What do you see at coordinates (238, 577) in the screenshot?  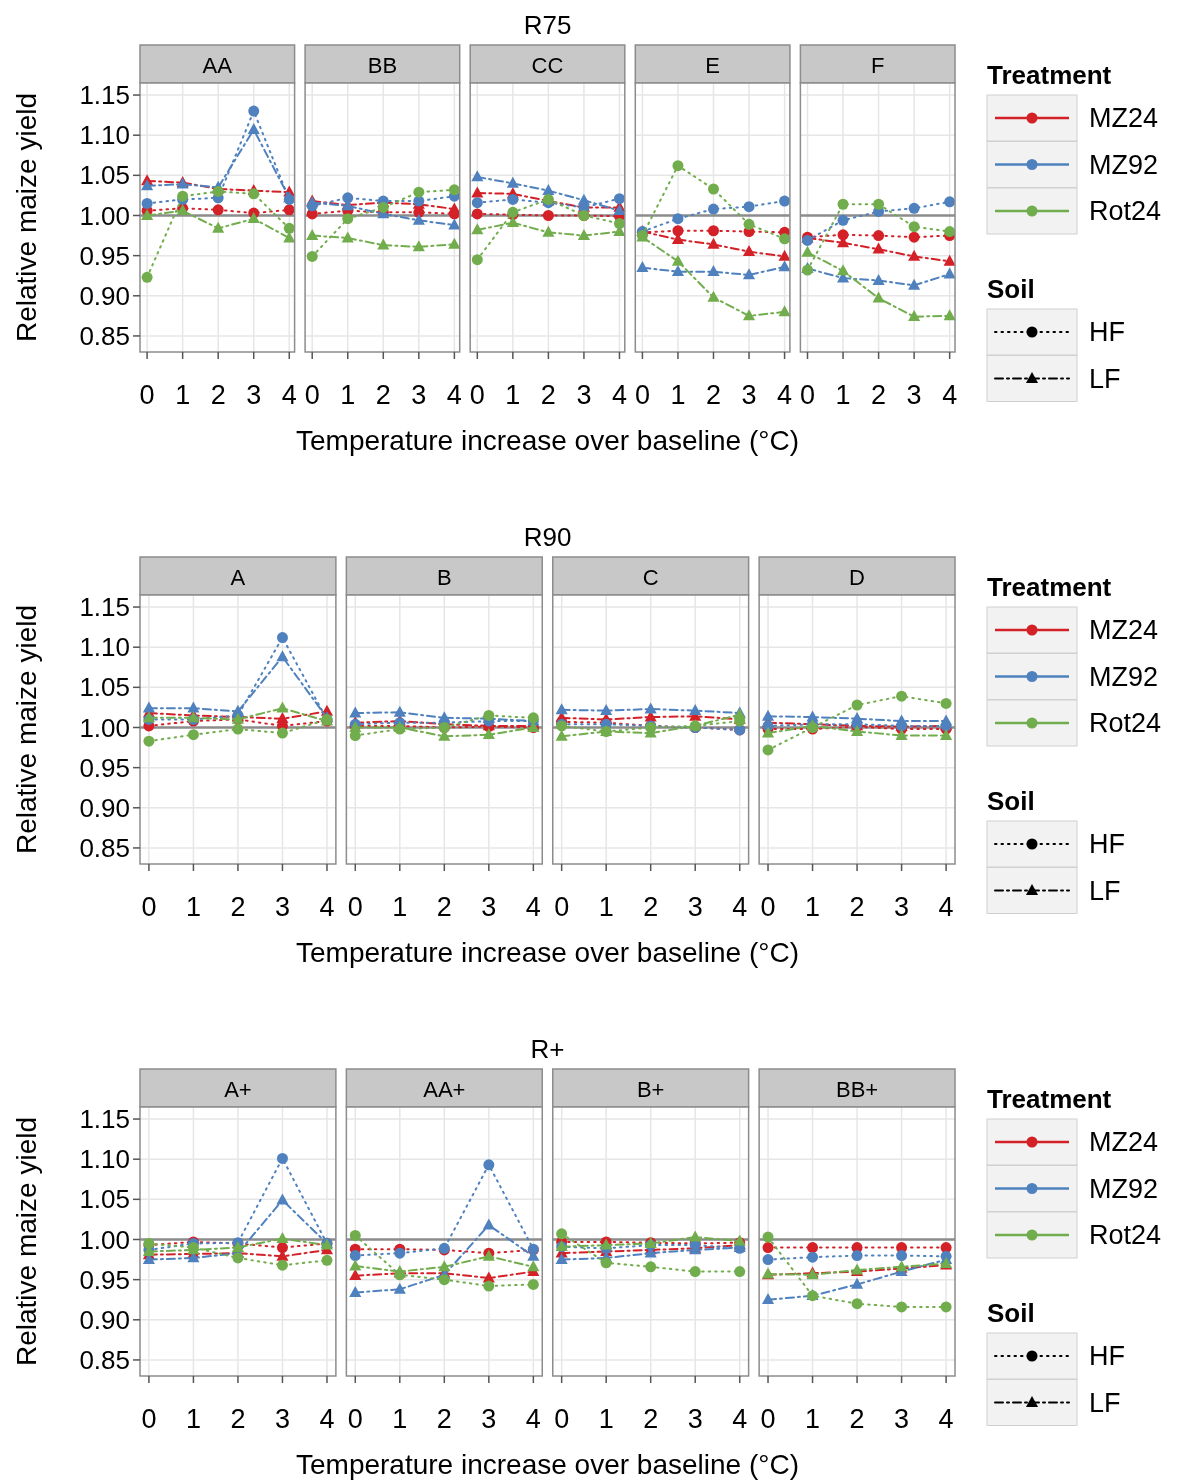 I see `chart-title: A` at bounding box center [238, 577].